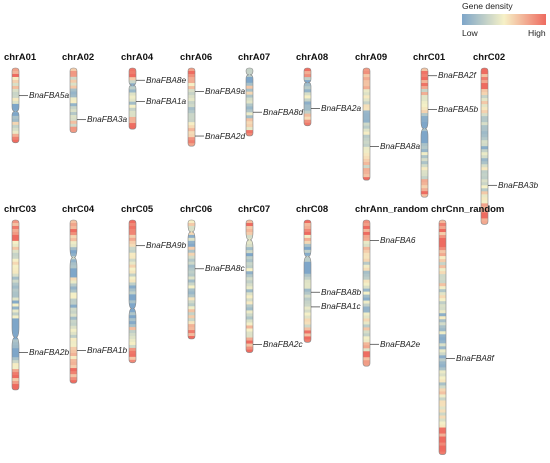 The height and width of the screenshot is (463, 550). I want to click on chromosome-label-chrA02: chrA02, so click(78, 57).